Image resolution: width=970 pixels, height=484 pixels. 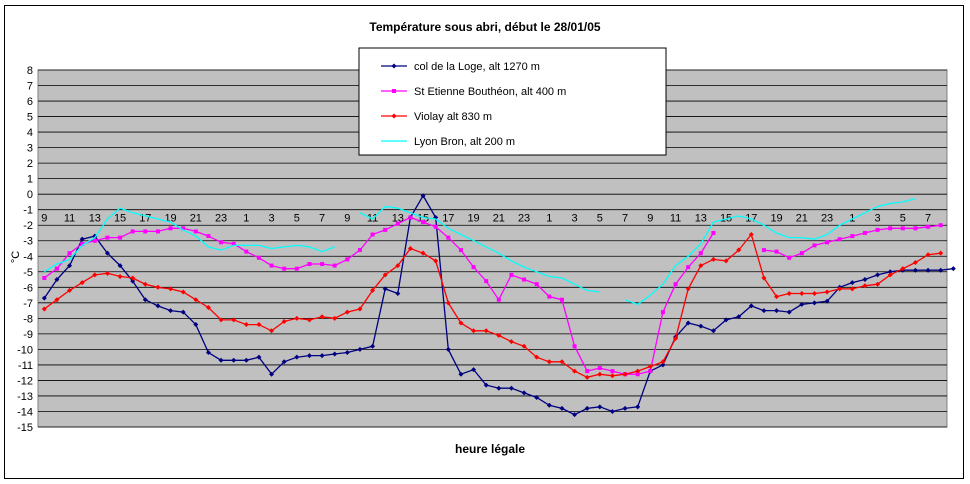 What do you see at coordinates (398, 218) in the screenshot?
I see `x-tick-label: 13` at bounding box center [398, 218].